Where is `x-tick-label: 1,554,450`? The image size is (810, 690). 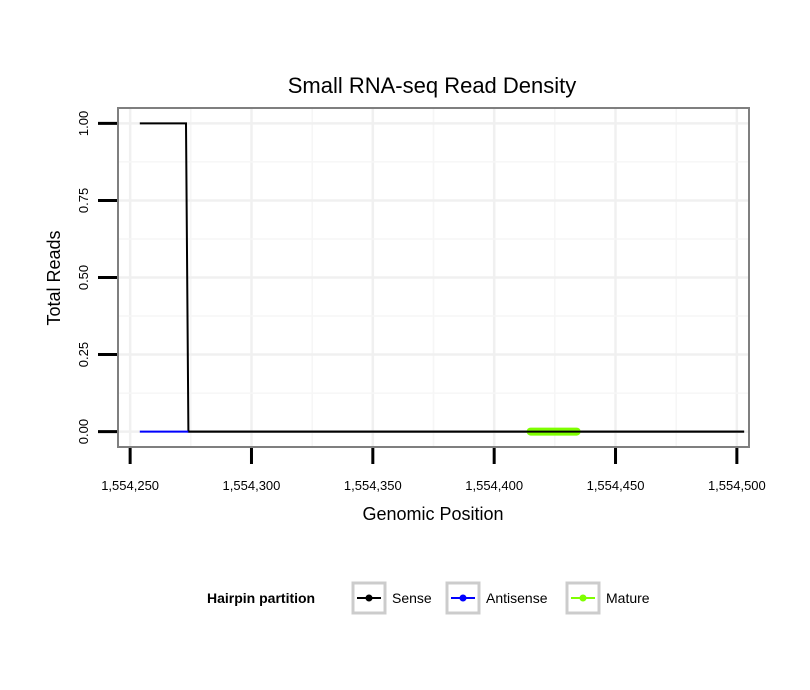 x-tick-label: 1,554,450 is located at coordinates (616, 485).